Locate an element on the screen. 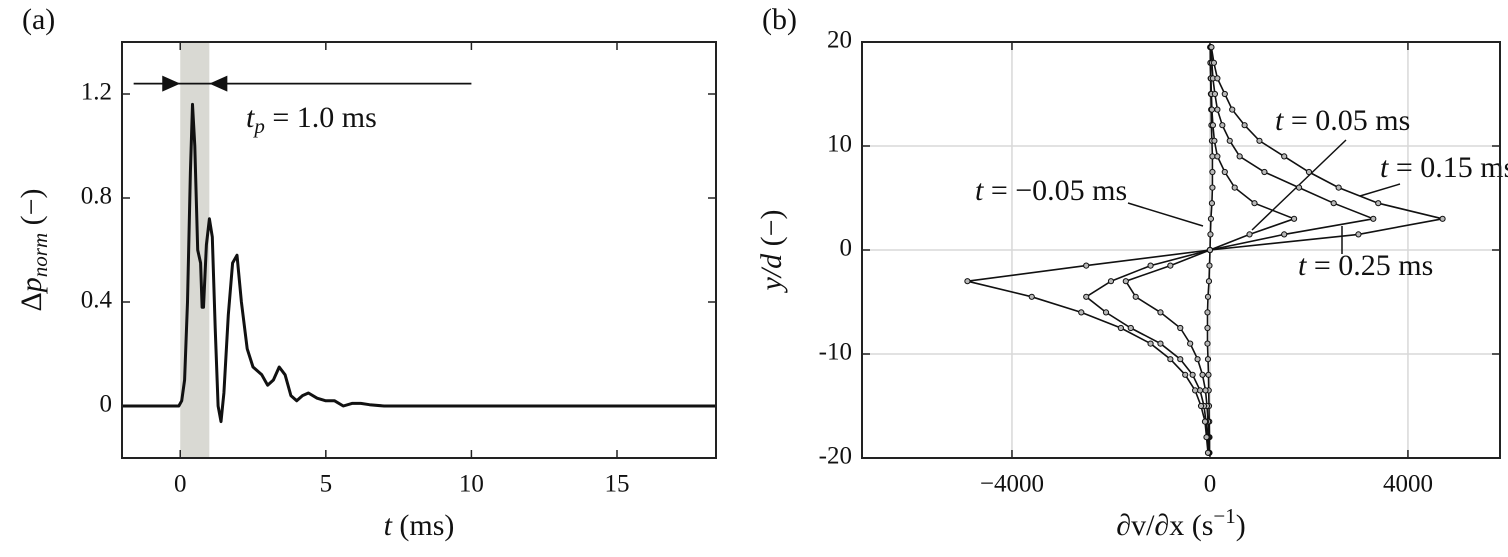 This screenshot has width=1508, height=557. text-part: = 1.0 ms is located at coordinates (321, 117).